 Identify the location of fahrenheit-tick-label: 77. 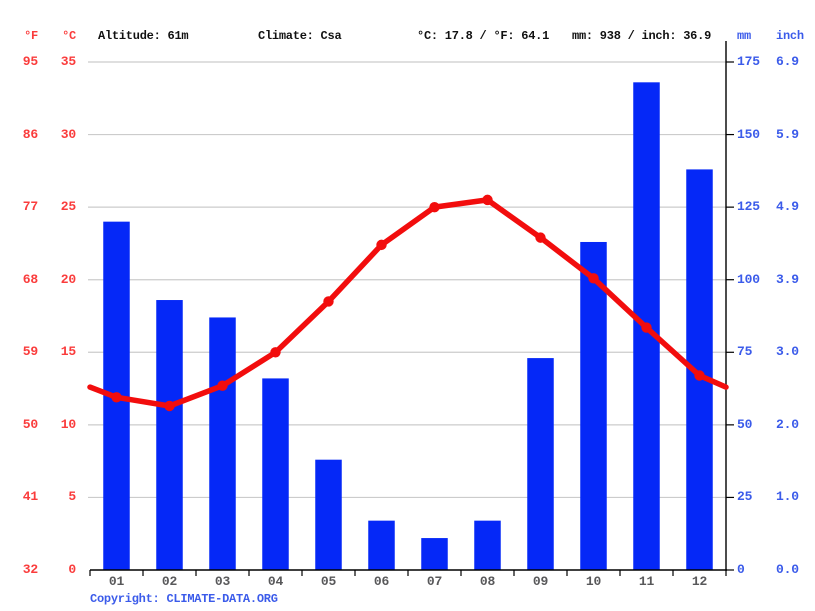
(30, 207).